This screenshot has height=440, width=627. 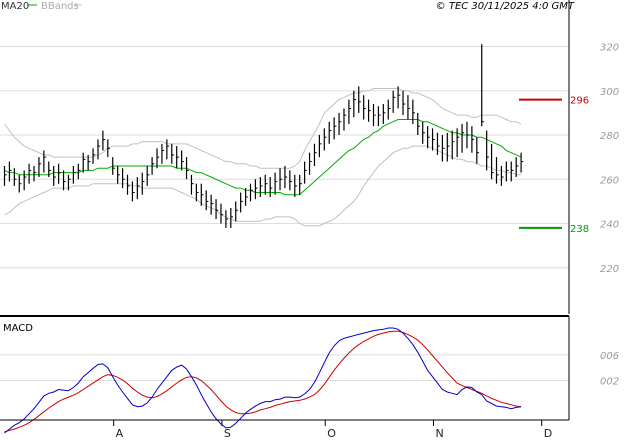 What do you see at coordinates (609, 48) in the screenshot?
I see `price-y-tick-label: 320` at bounding box center [609, 48].